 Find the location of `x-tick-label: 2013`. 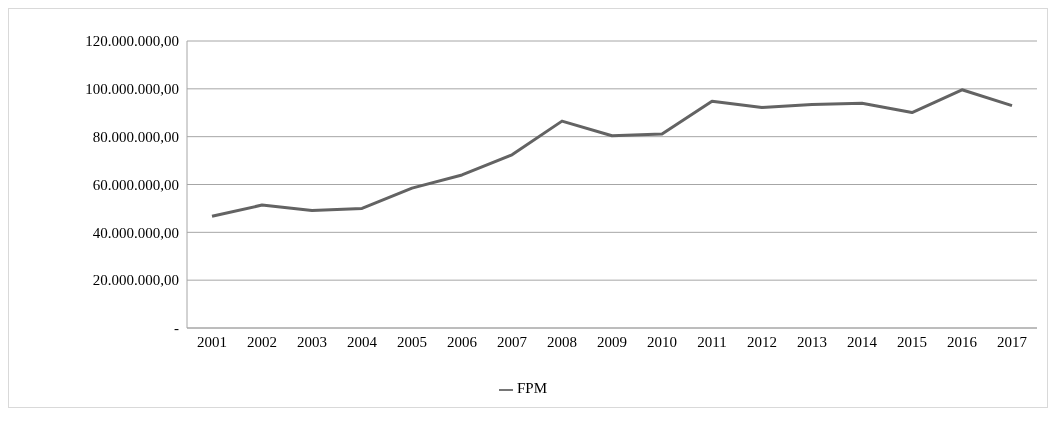

x-tick-label: 2013 is located at coordinates (812, 341).